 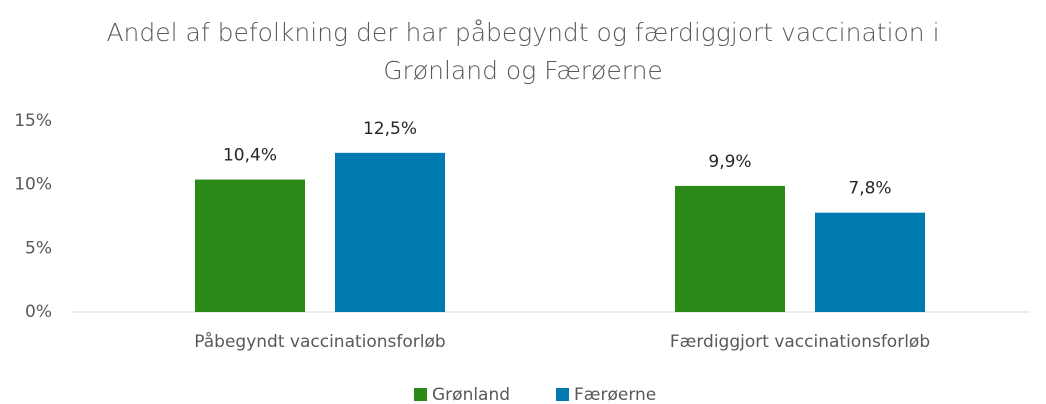 I want to click on y-tick-label: 15%, so click(x=33, y=121).